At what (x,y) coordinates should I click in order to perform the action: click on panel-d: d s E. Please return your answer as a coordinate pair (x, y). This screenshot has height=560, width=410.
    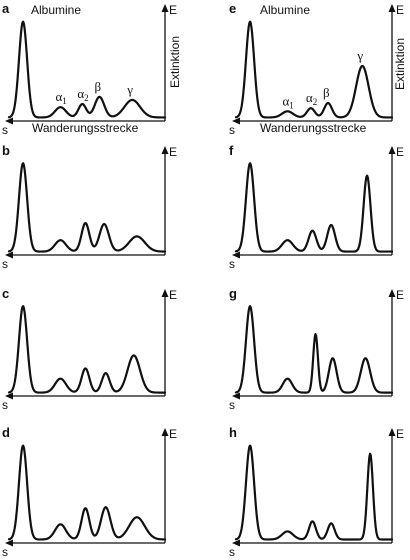
    Looking at the image, I should click on (89, 492).